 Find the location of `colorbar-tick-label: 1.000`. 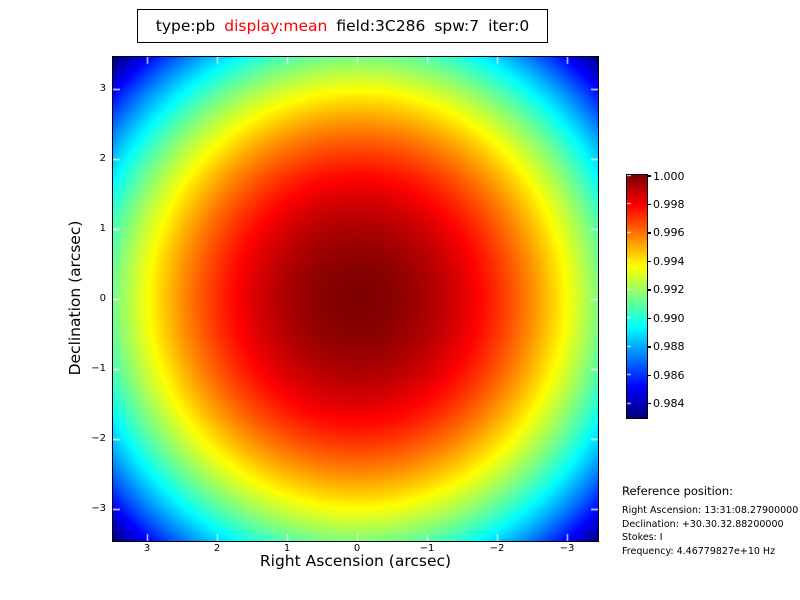

colorbar-tick-label: 1.000 is located at coordinates (669, 176).